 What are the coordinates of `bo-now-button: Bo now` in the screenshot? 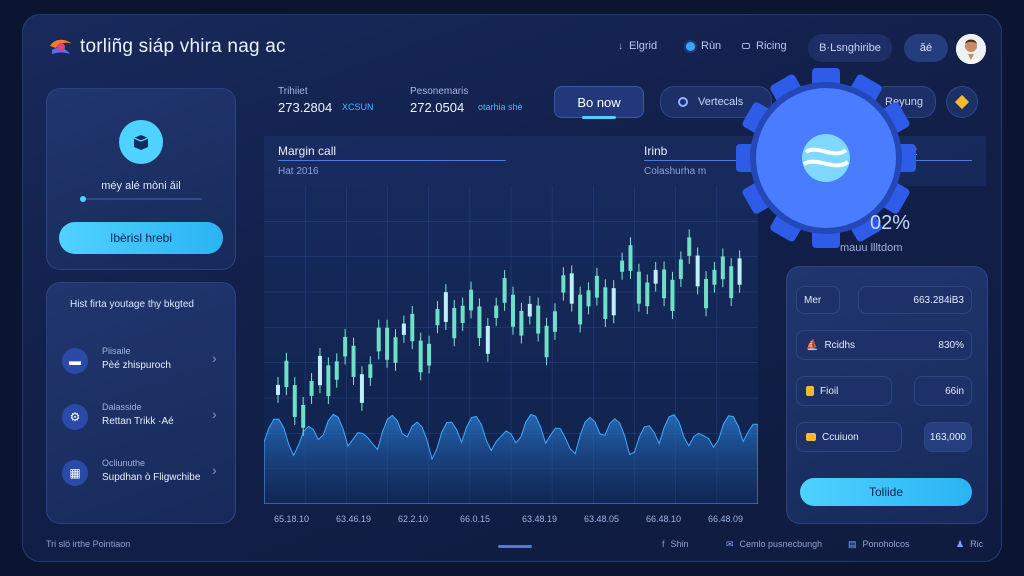 It's located at (599, 102).